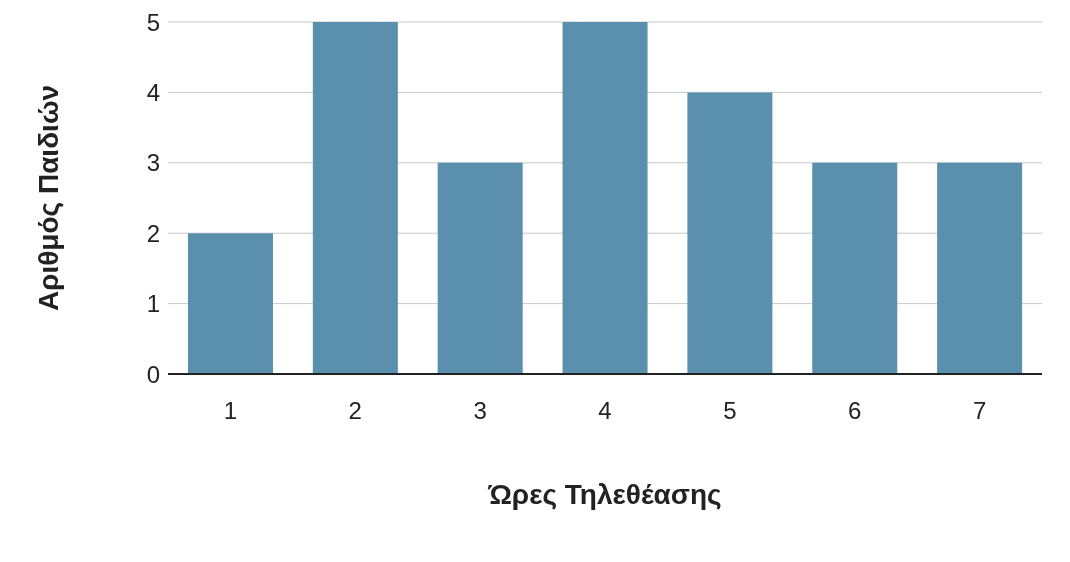  I want to click on y-tick-label: 4, so click(153, 92).